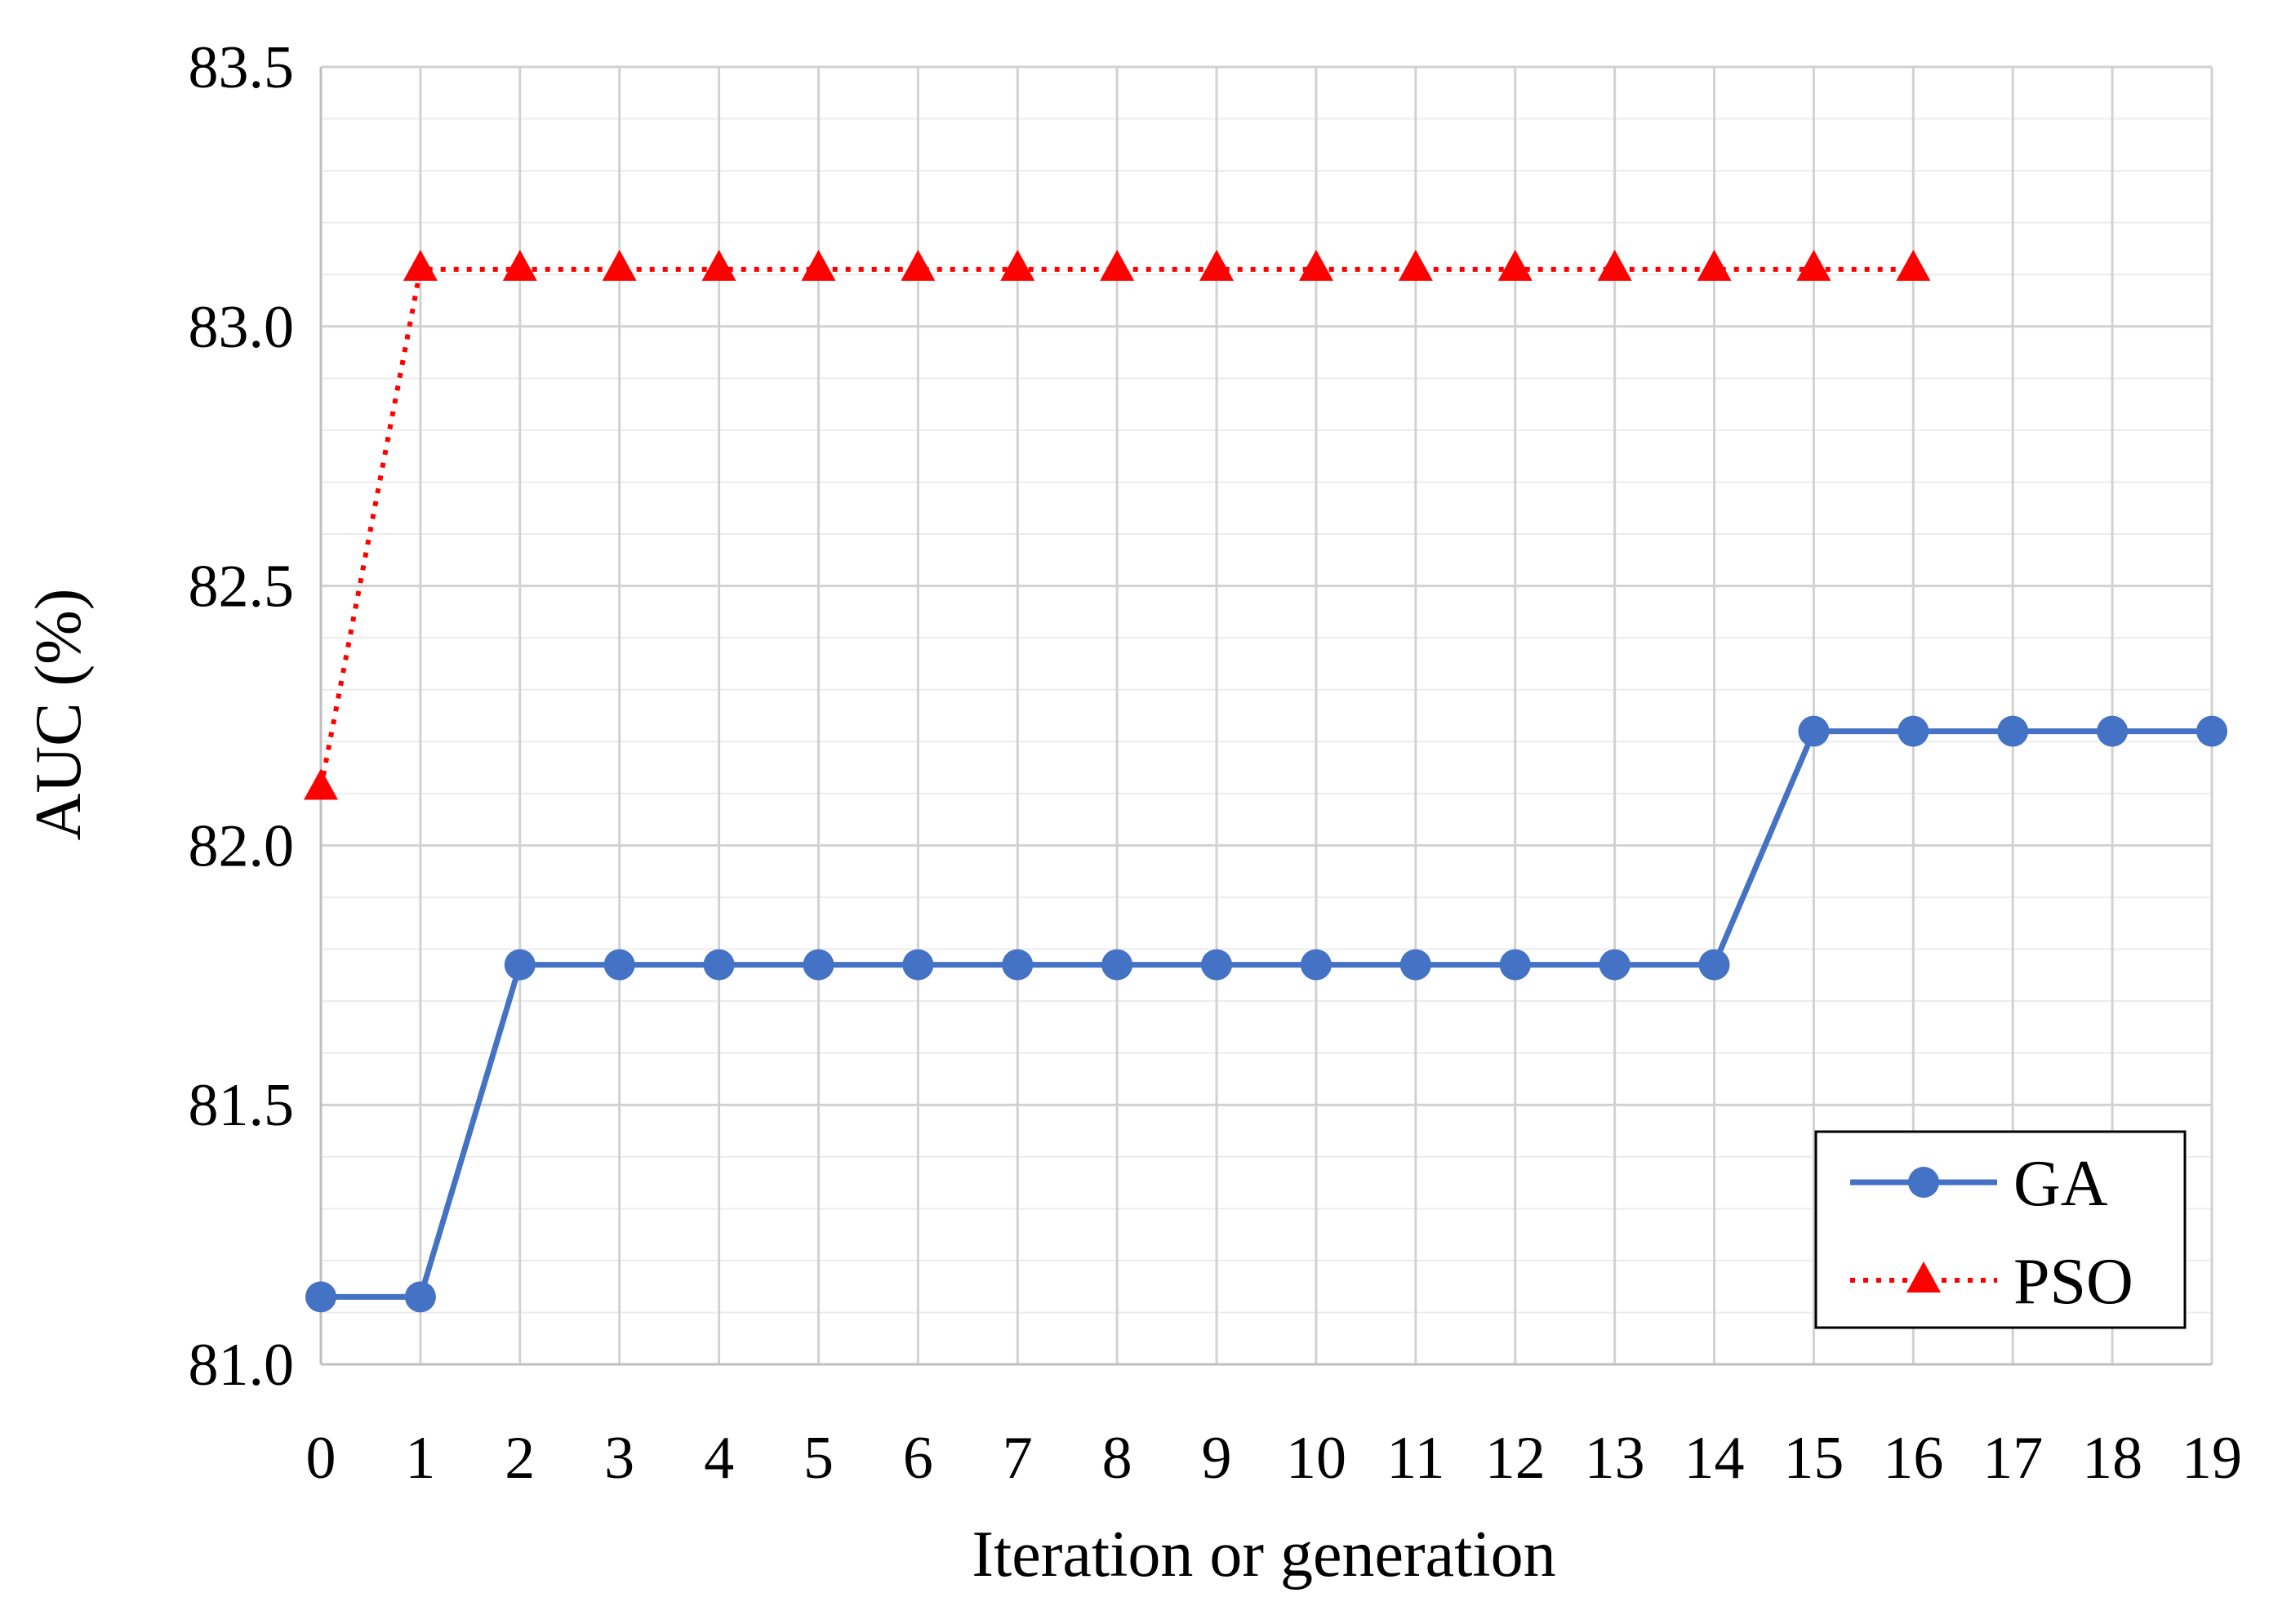  I want to click on x-tick-label: 13, so click(1615, 1458).